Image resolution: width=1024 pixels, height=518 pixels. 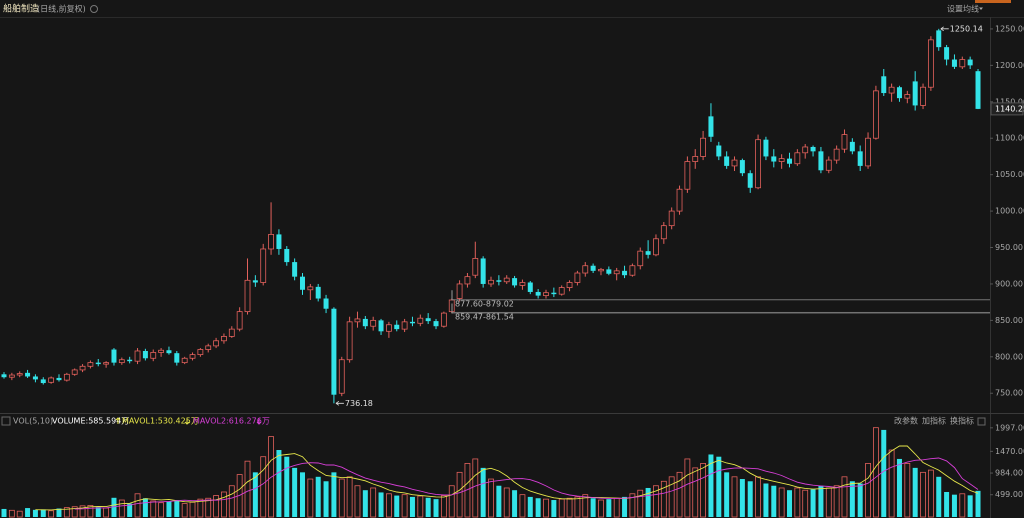 I want to click on help-icon, so click(x=6, y=421).